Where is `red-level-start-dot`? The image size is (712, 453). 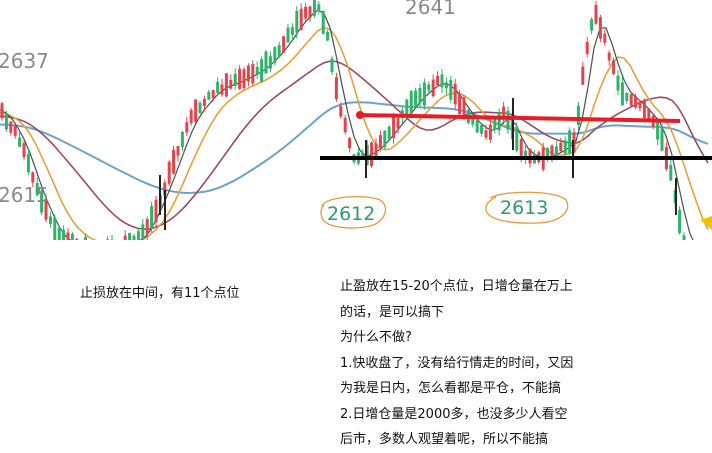 red-level-start-dot is located at coordinates (360, 115).